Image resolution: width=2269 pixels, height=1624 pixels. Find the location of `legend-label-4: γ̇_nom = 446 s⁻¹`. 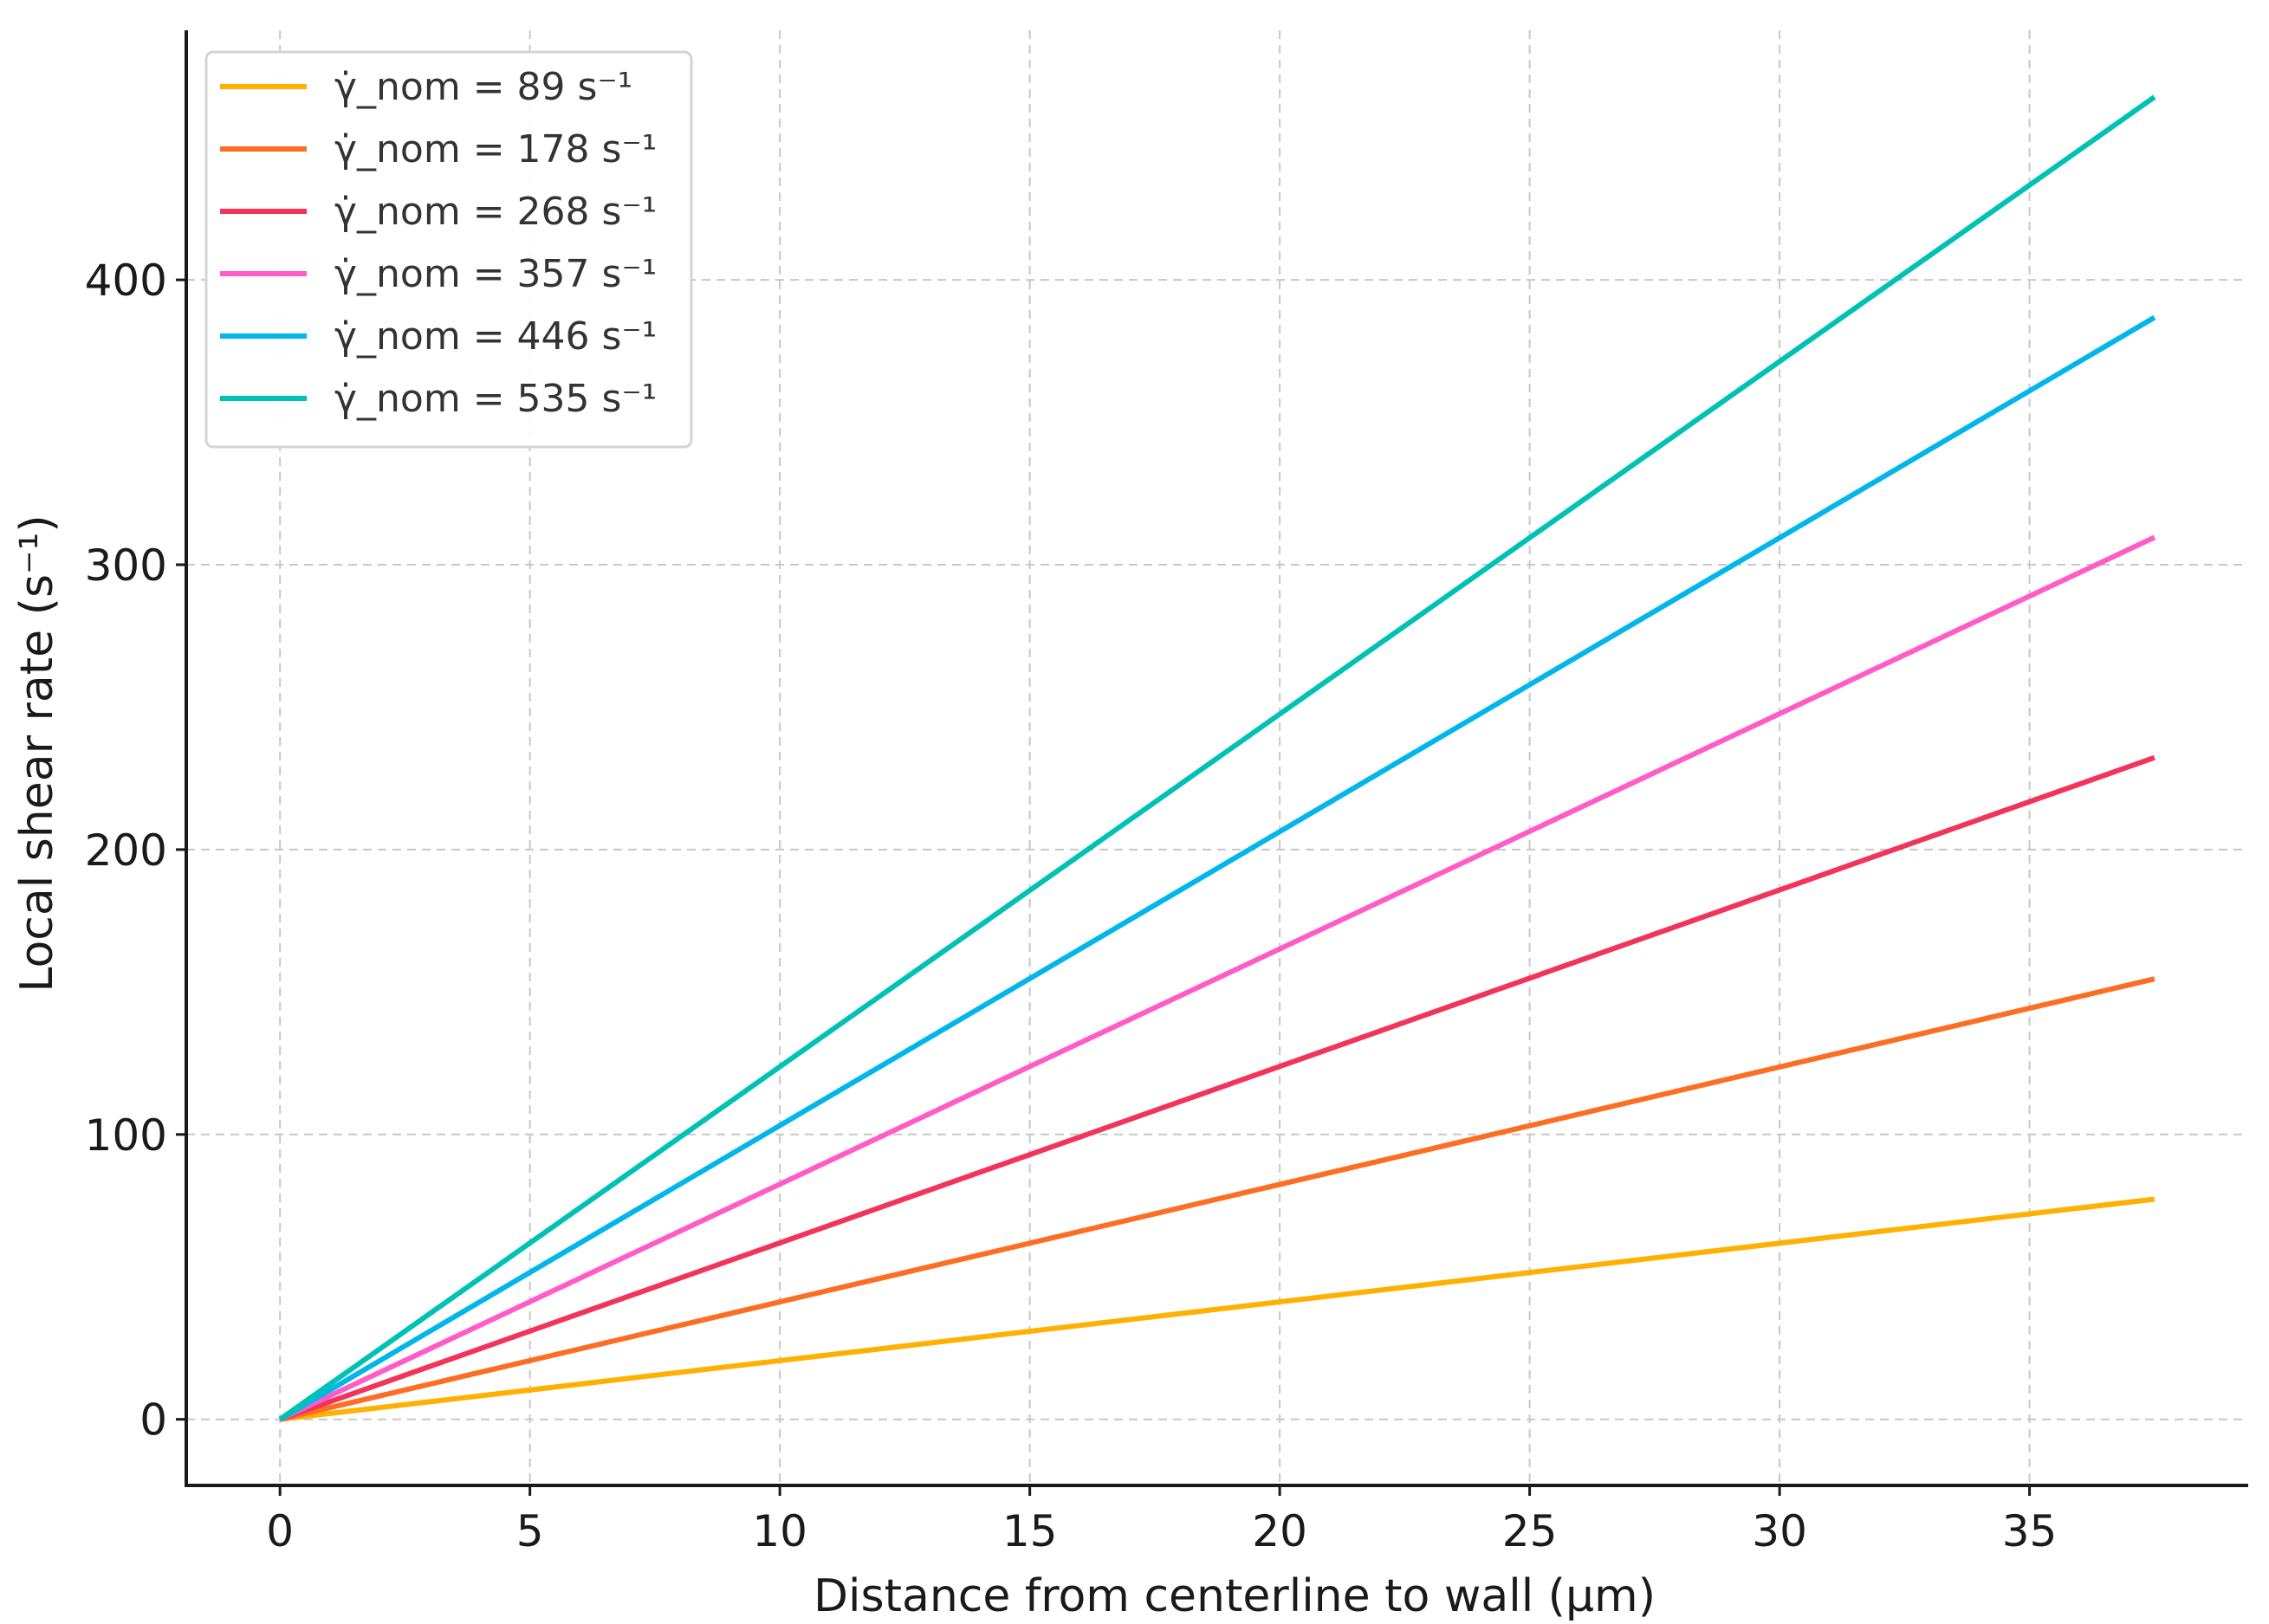

legend-label-4: γ̇_nom = 446 s⁻¹ is located at coordinates (496, 336).